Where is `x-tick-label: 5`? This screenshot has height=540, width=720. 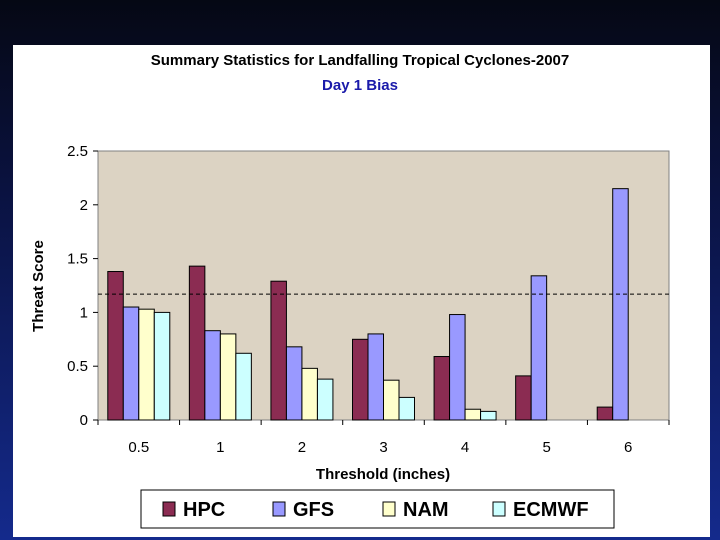 x-tick-label: 5 is located at coordinates (546, 447).